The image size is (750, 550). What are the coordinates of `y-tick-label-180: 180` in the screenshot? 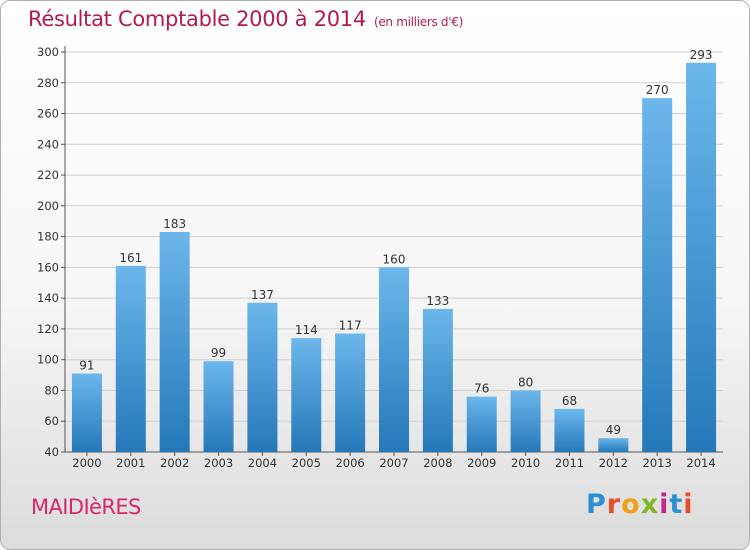 It's located at (48, 237).